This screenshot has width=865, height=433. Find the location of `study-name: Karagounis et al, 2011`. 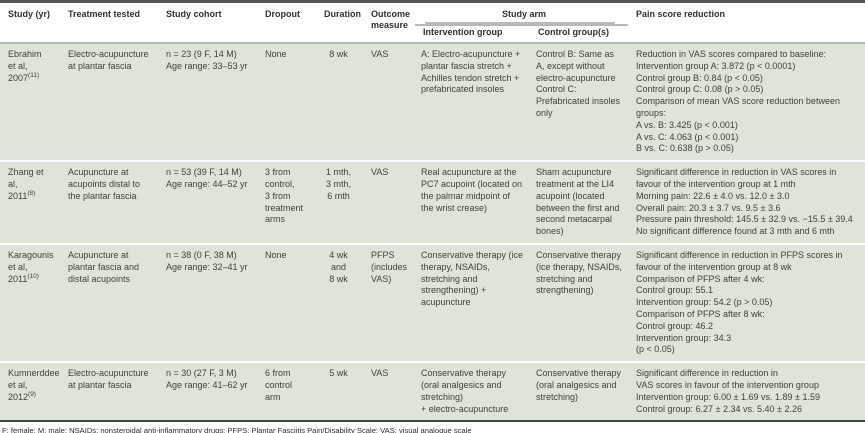

study-name: Karagounis et al, 2011 is located at coordinates (31, 266).